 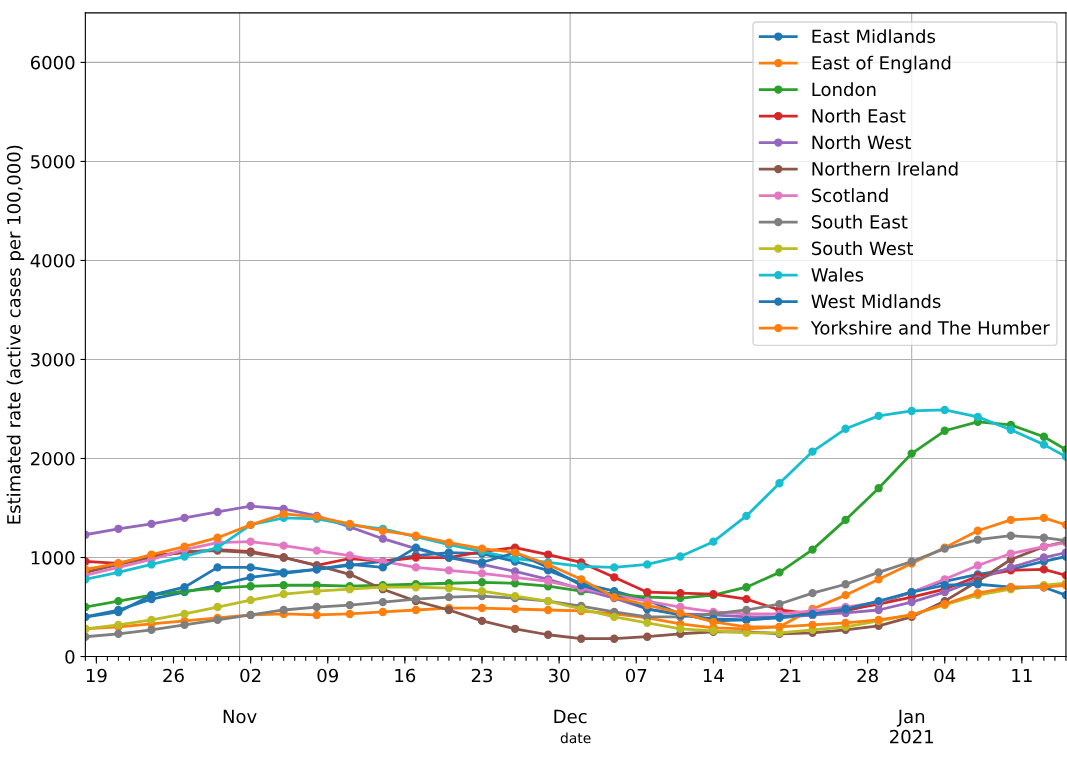 What do you see at coordinates (790, 675) in the screenshot?
I see `x-tick-label: 21` at bounding box center [790, 675].